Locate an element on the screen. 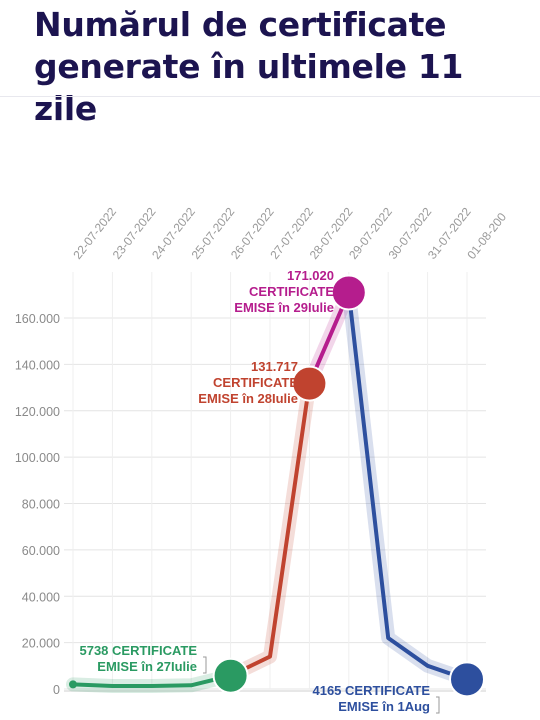 The width and height of the screenshot is (540, 720). y-tick-label: 160.000 is located at coordinates (37, 319).